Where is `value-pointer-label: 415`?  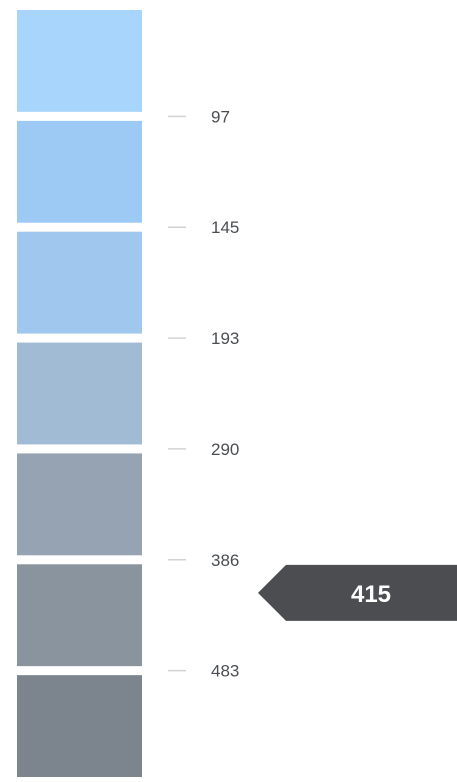 value-pointer-label: 415 is located at coordinates (371, 594).